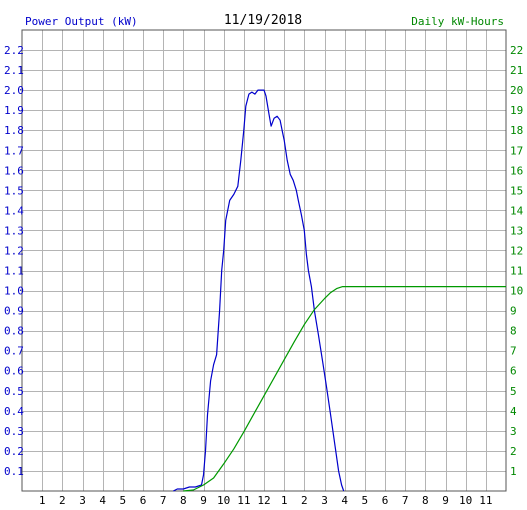 Image resolution: width=527 pixels, height=510 pixels. Describe the element at coordinates (14, 351) in the screenshot. I see `y-left-tick-label: 0.7` at that location.